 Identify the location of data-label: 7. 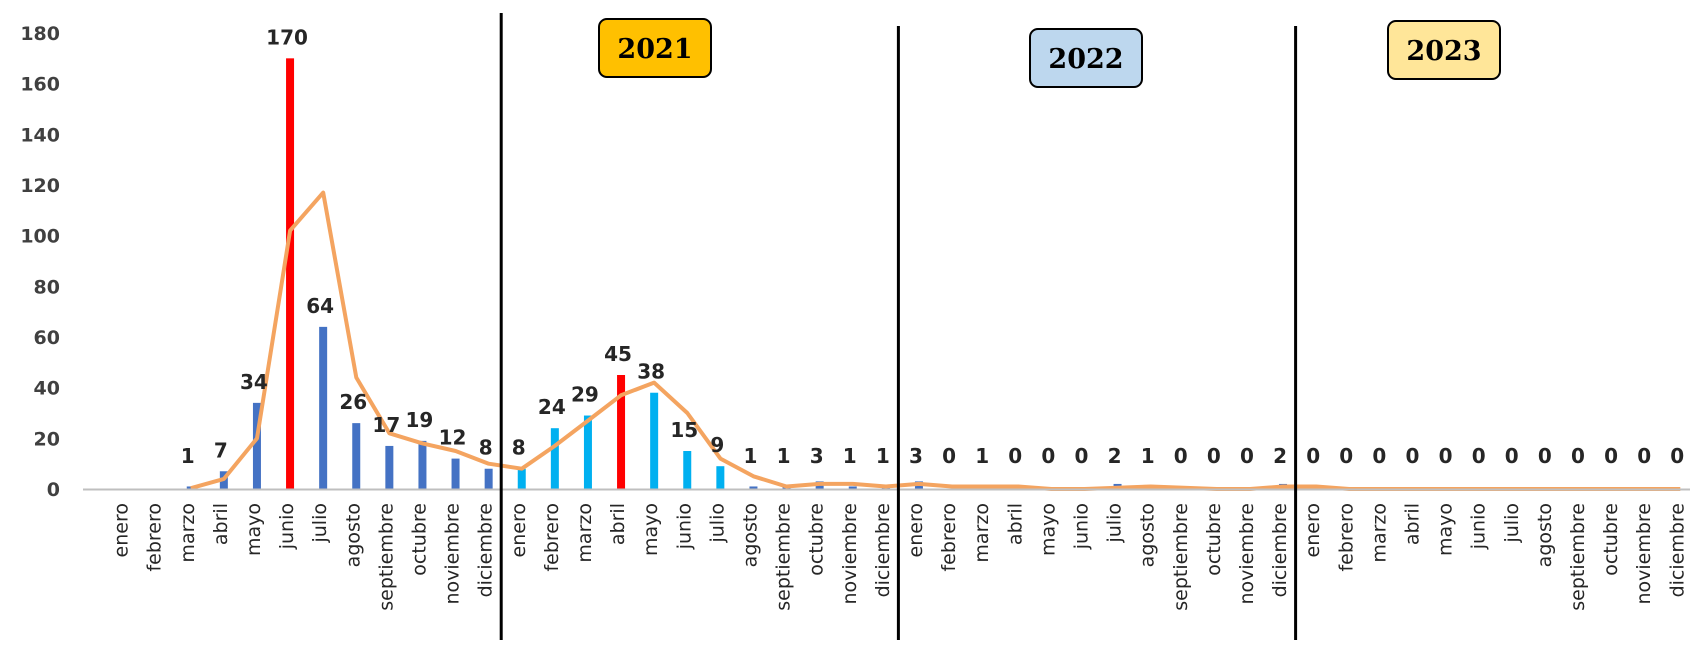
(221, 450).